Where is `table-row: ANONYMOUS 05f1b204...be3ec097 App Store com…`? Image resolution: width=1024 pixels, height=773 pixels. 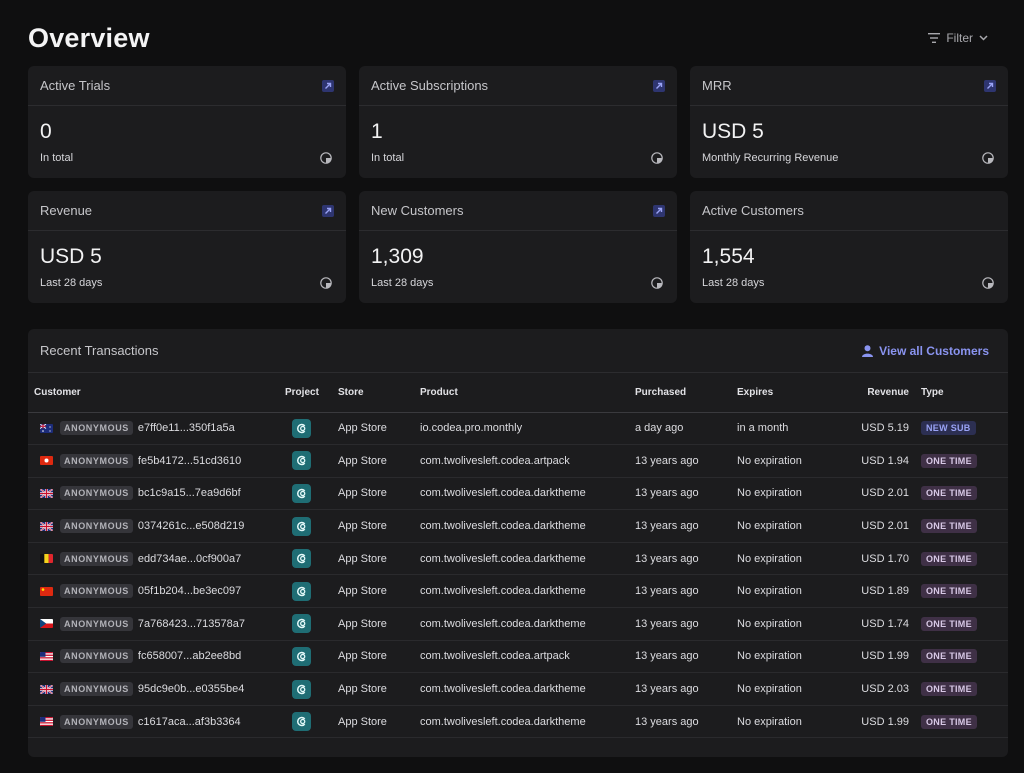 table-row: ANONYMOUS 05f1b204...be3ec097 App Store com… is located at coordinates (518, 591).